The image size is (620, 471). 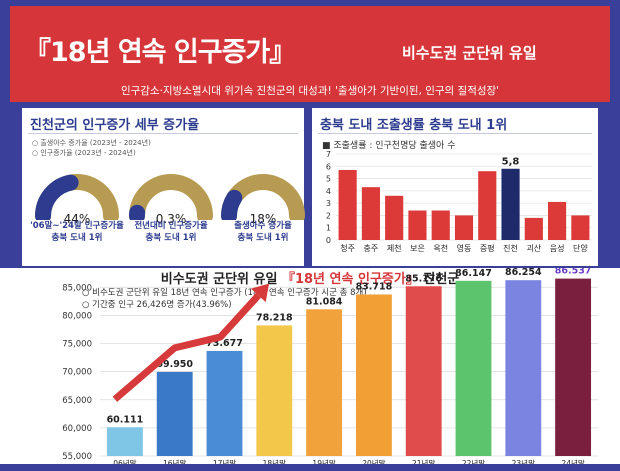 What do you see at coordinates (533, 248) in the screenshot?
I see `x-tick-label: 괴산` at bounding box center [533, 248].